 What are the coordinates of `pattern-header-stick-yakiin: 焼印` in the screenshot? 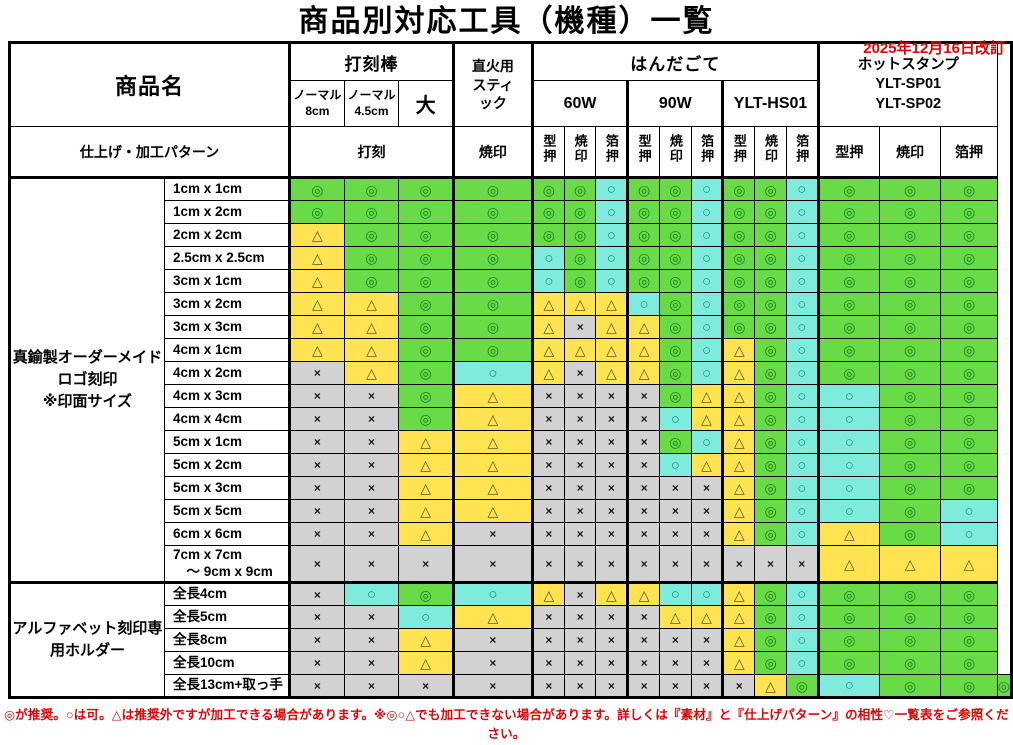 It's located at (492, 152).